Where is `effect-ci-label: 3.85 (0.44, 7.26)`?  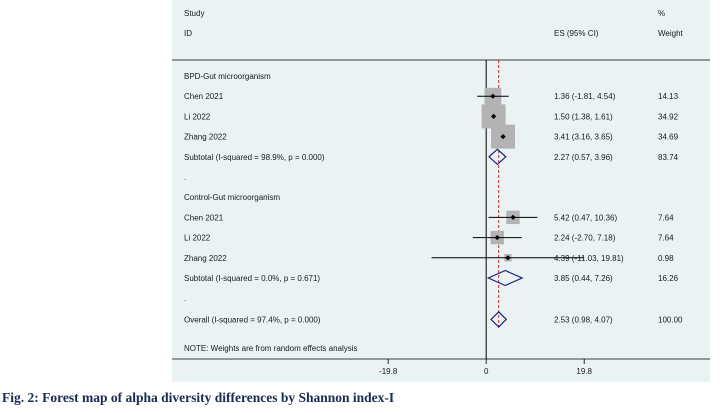
effect-ci-label: 3.85 (0.44, 7.26) is located at coordinates (583, 278).